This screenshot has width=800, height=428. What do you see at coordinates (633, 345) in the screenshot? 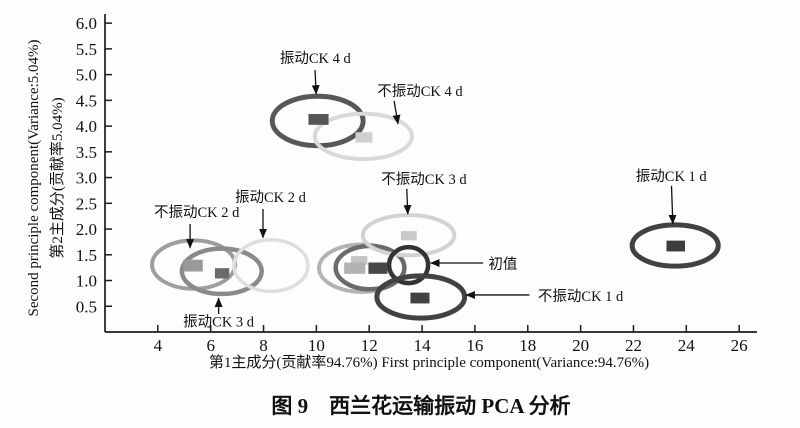
I see `x-tick-label: 22` at bounding box center [633, 345].